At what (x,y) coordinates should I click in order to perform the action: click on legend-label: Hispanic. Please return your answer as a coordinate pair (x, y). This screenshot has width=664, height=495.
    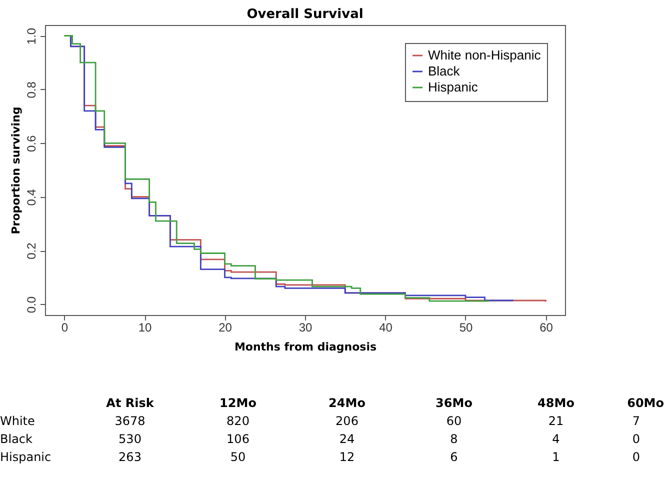
    Looking at the image, I should click on (453, 87).